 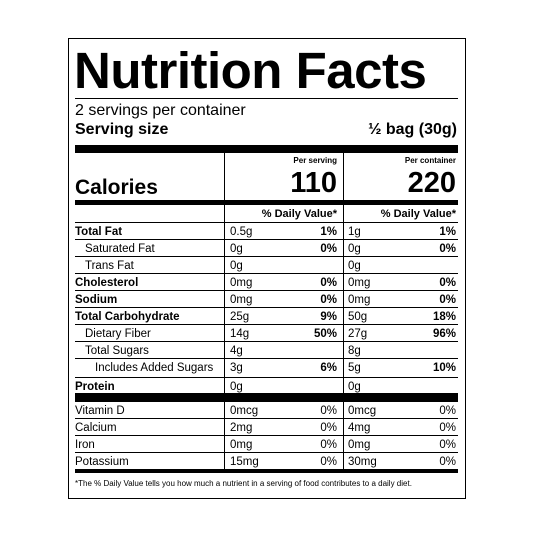 I want to click on nutrient-name: Cholesterol, so click(x=107, y=283).